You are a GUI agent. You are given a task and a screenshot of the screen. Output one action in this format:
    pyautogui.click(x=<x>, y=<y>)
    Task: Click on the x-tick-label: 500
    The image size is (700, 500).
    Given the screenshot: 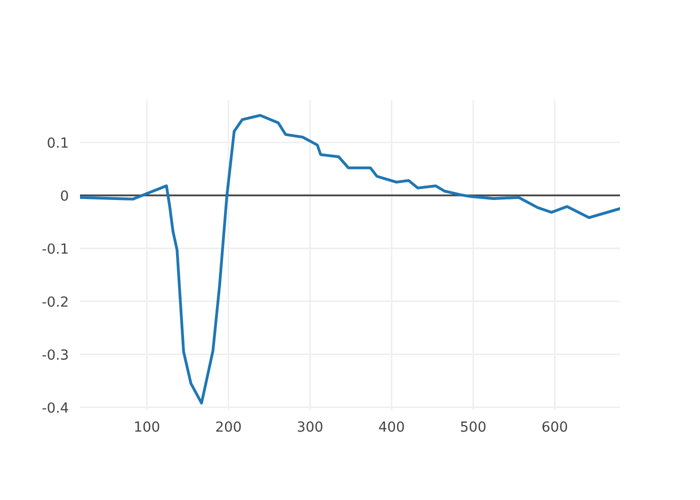 What is the action you would take?
    pyautogui.click(x=473, y=426)
    